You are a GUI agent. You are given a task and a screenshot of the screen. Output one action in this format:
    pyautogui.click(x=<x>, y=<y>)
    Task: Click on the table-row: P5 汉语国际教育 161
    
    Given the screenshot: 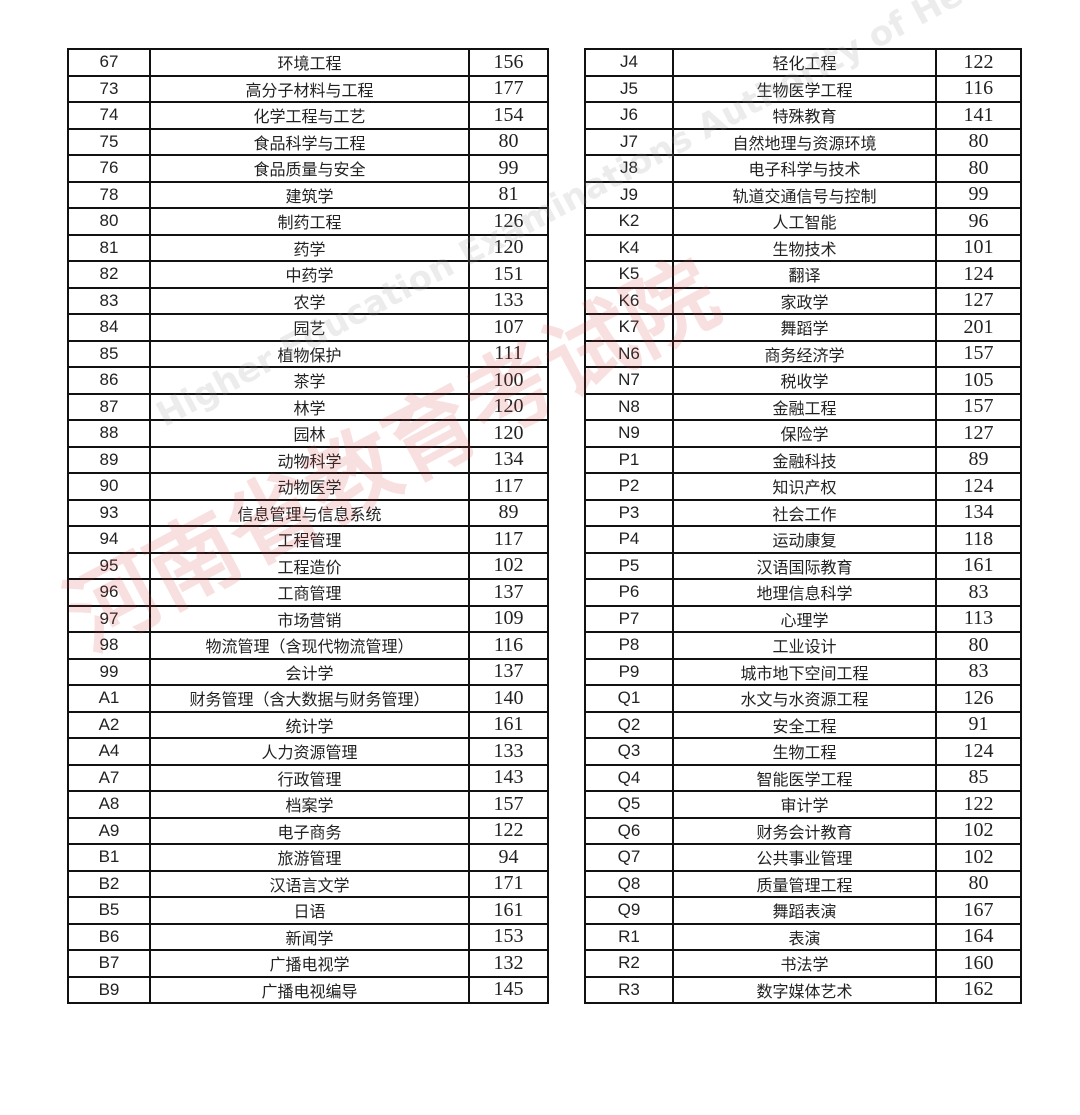 What is the action you would take?
    pyautogui.click(x=803, y=565)
    